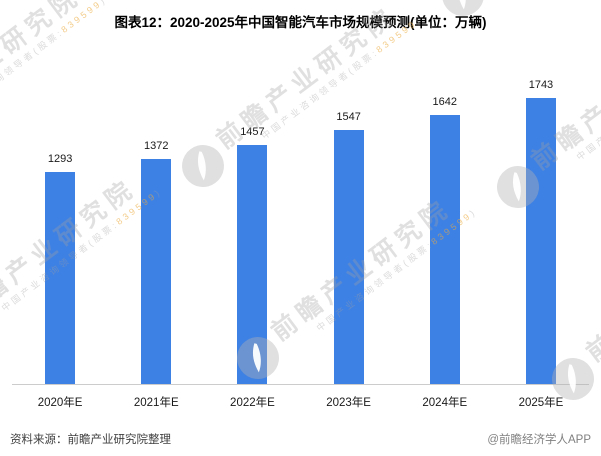 The height and width of the screenshot is (456, 601). Describe the element at coordinates (300, 439) in the screenshot. I see `chart-footer: 资料来源：前瞻产业研究院整理 @前瞻经济学人APP` at that location.